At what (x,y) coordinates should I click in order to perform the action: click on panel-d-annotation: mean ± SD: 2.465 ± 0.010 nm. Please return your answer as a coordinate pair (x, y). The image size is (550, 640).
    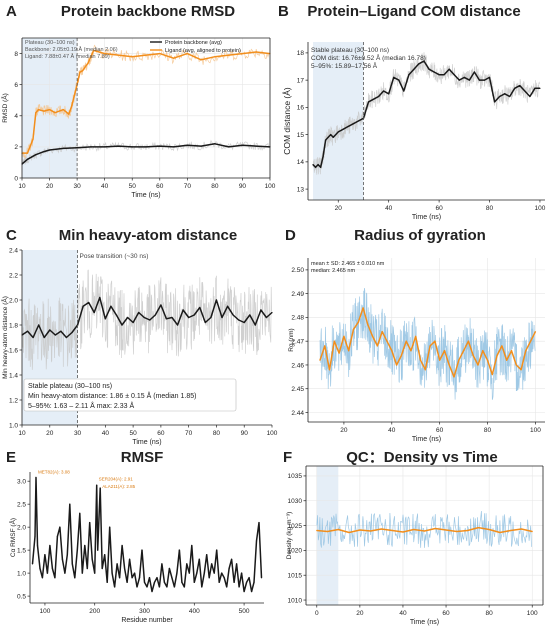
    Looking at the image, I should click on (348, 264).